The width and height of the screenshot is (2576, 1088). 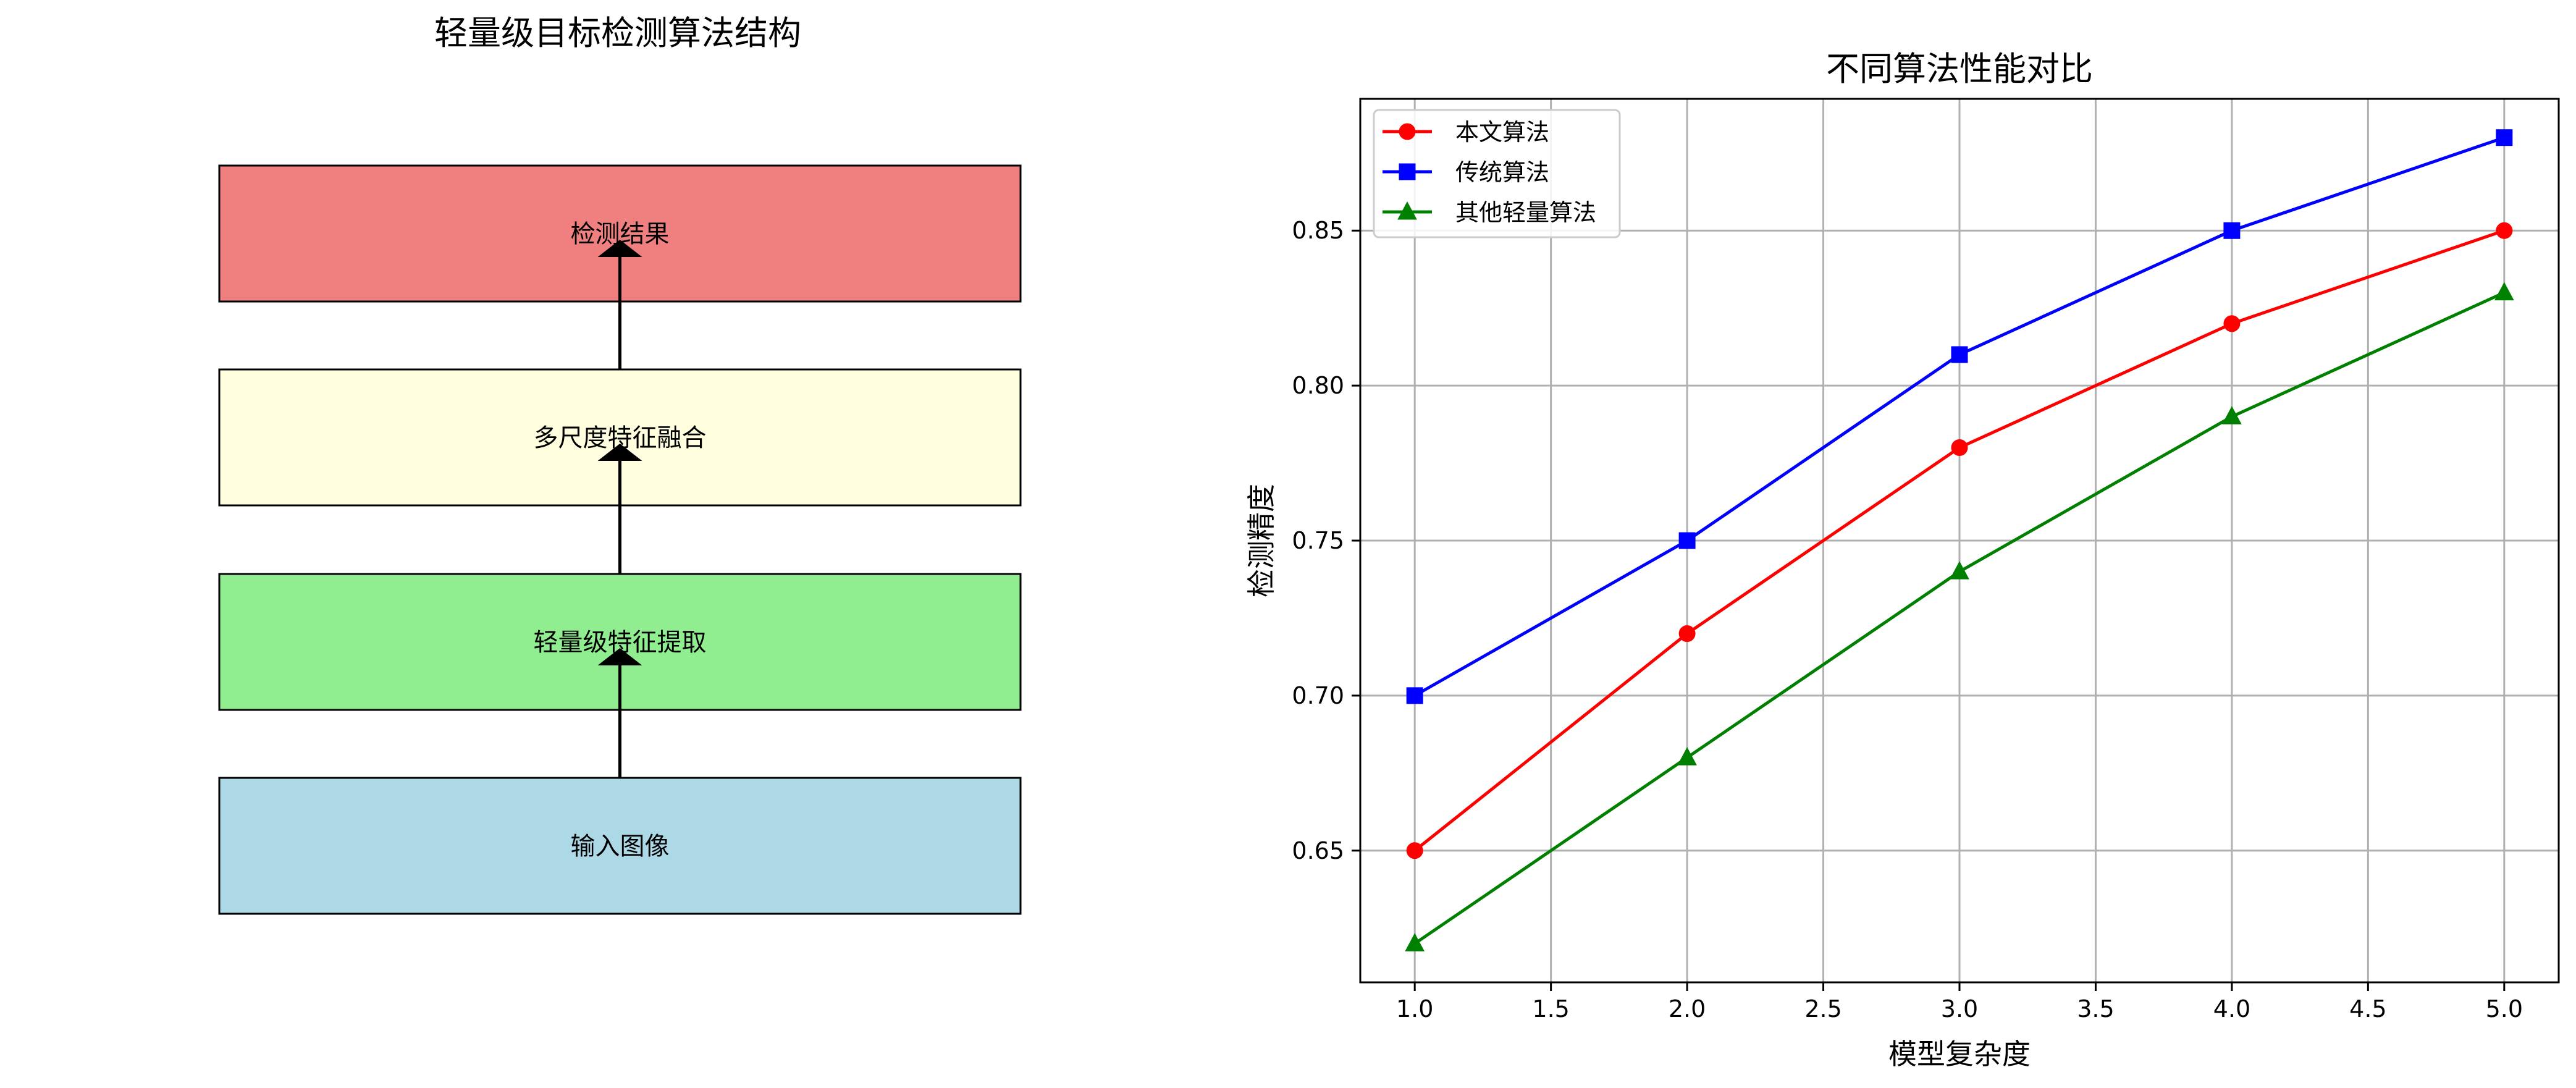 I want to click on legend-entry: 其他轻量算法, so click(x=1489, y=212).